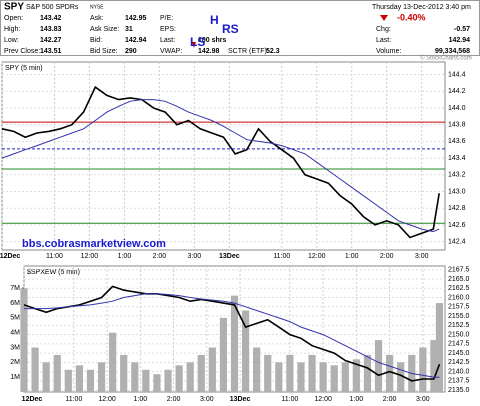 The width and height of the screenshot is (480, 406). What do you see at coordinates (459, 279) in the screenshot?
I see `y2-tick-label: 2165.0` at bounding box center [459, 279].